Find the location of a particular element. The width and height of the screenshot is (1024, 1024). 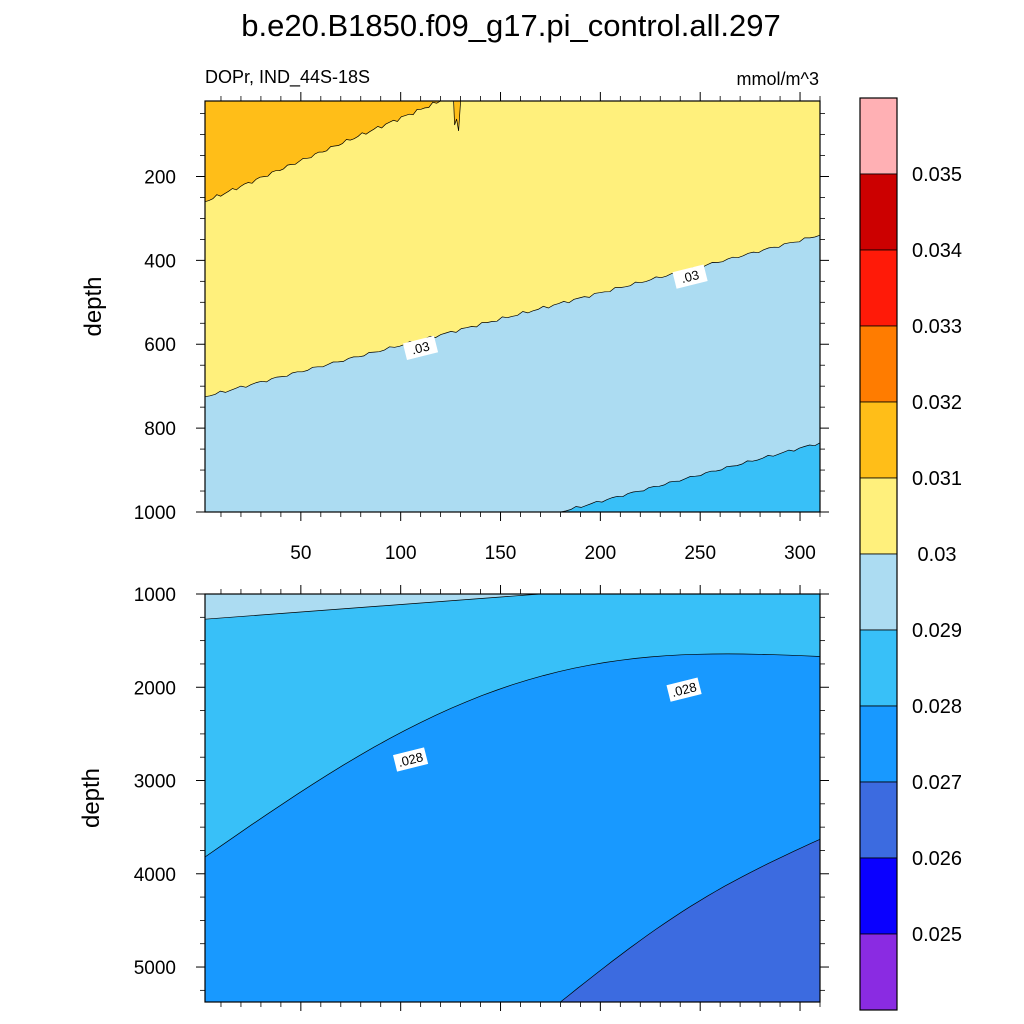

colorbar-label: 0.033 is located at coordinates (937, 327).